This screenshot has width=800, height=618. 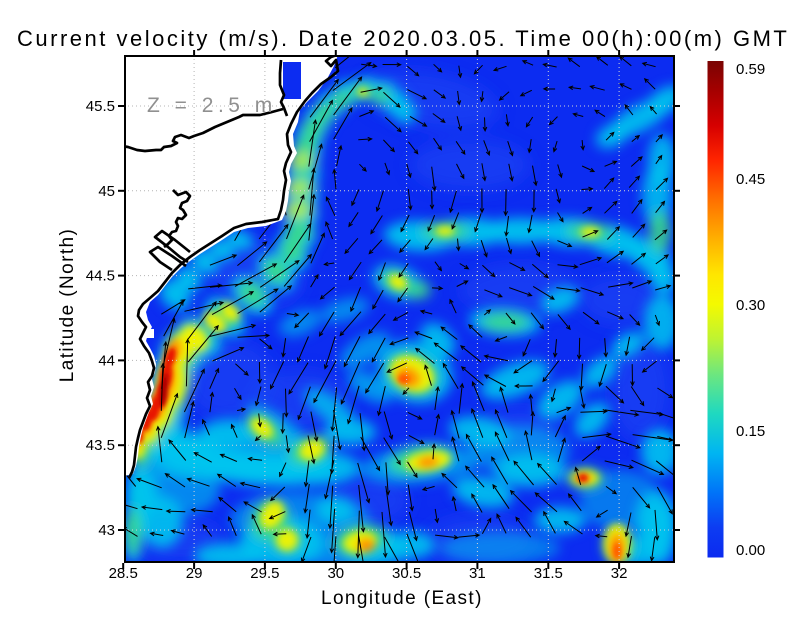 What do you see at coordinates (750, 179) in the screenshot?
I see `svg-text: 0.45` at bounding box center [750, 179].